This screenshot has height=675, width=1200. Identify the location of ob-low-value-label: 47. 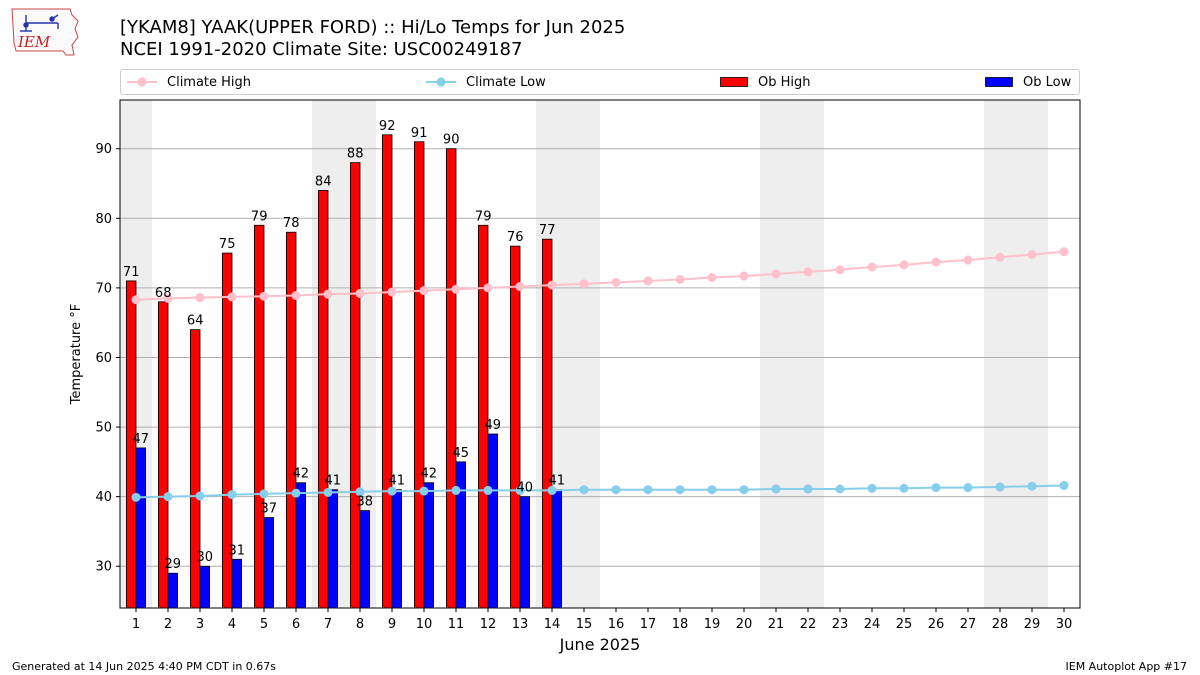
(141, 439).